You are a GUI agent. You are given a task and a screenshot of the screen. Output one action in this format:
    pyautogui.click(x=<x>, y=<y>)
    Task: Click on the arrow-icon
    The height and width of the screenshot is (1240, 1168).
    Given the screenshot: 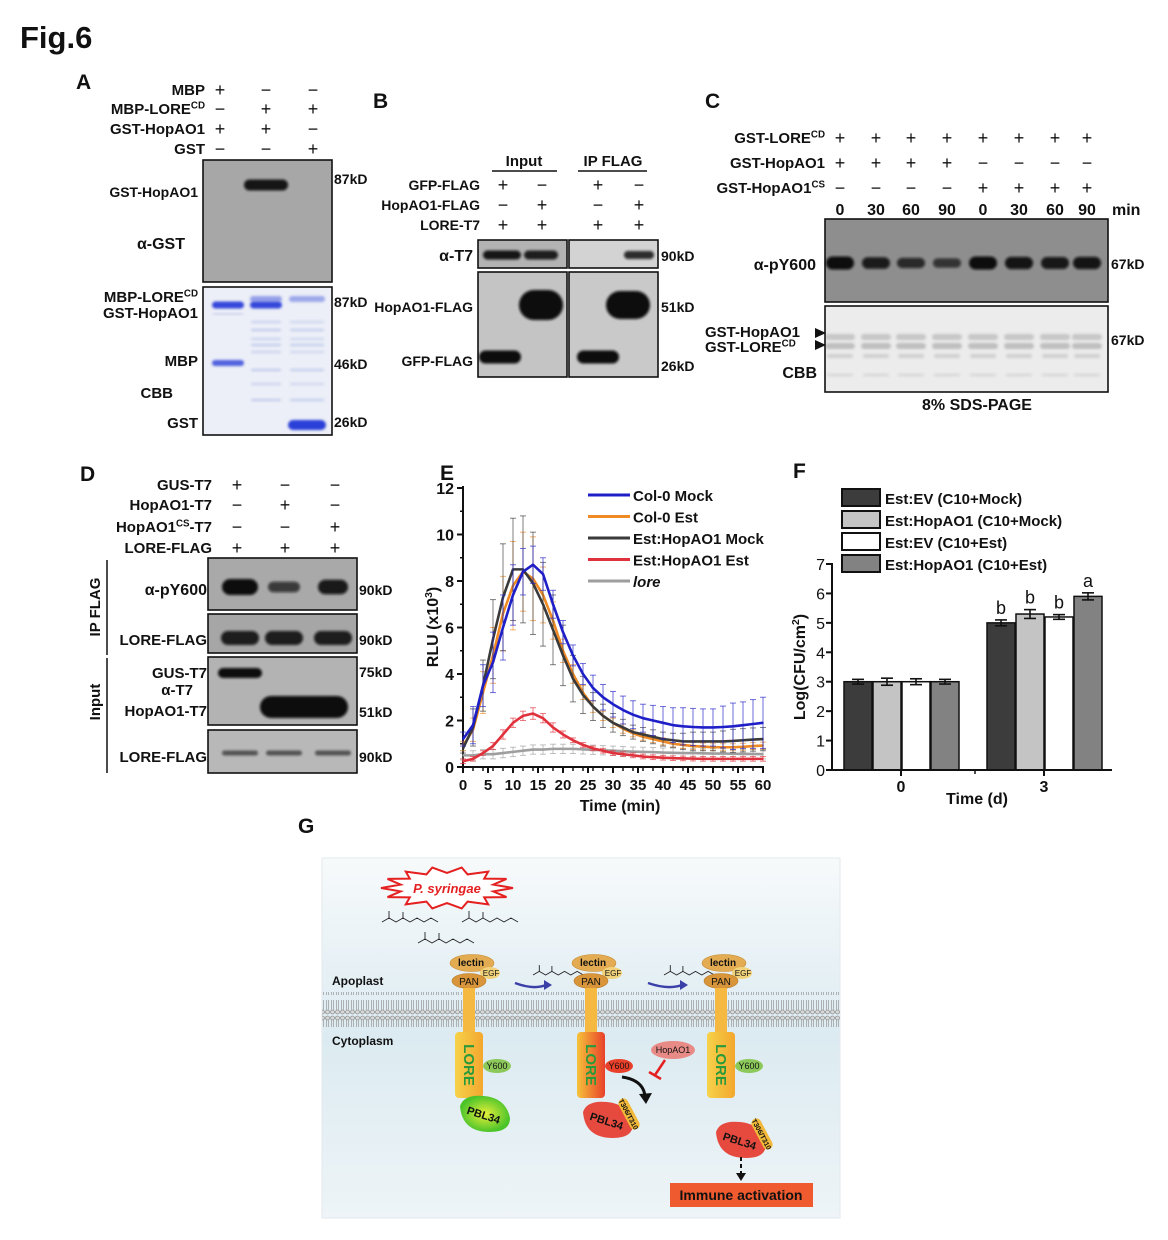 What is the action you would take?
    pyautogui.click(x=820, y=345)
    